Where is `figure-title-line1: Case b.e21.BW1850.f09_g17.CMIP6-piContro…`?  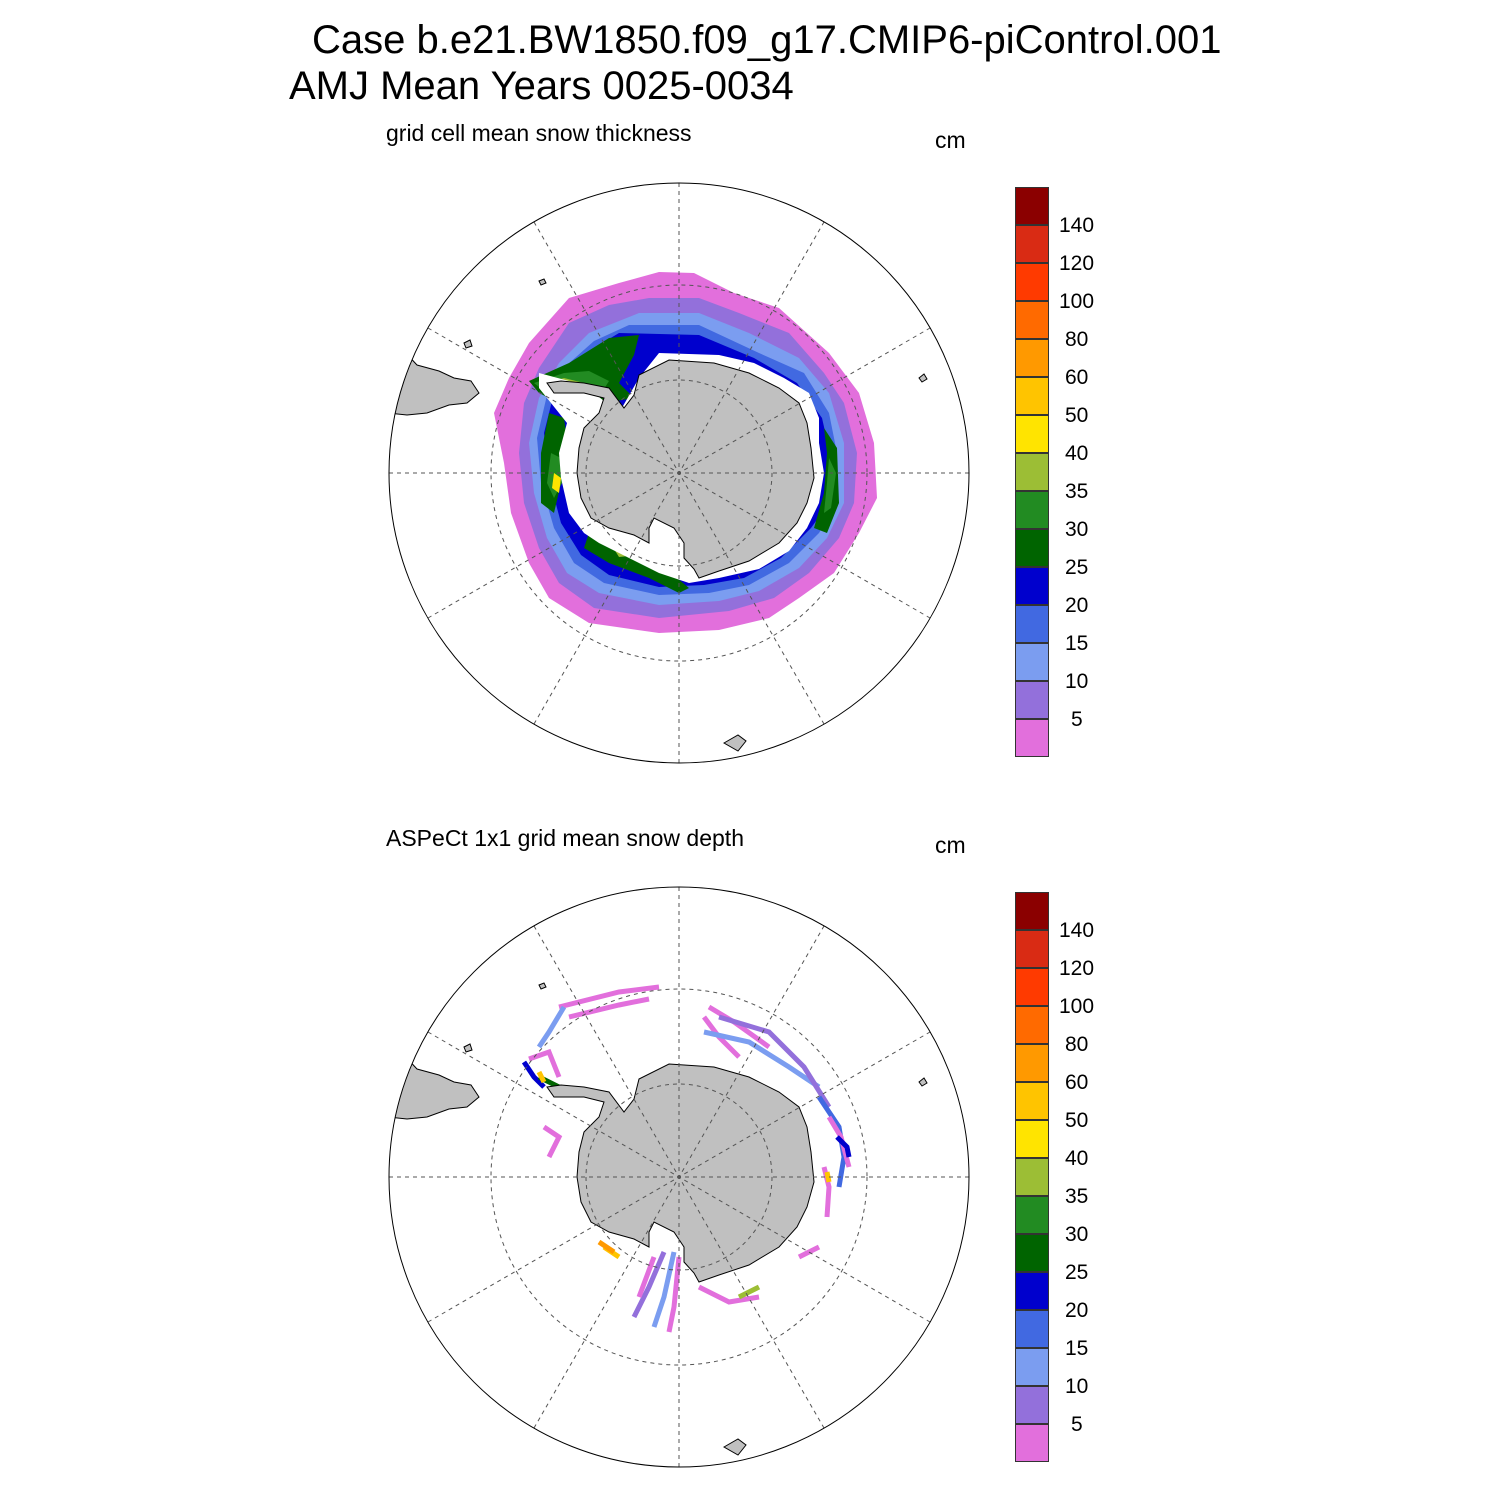 figure-title-line1: Case b.e21.BW1850.f09_g17.CMIP6-piContro… is located at coordinates (767, 40).